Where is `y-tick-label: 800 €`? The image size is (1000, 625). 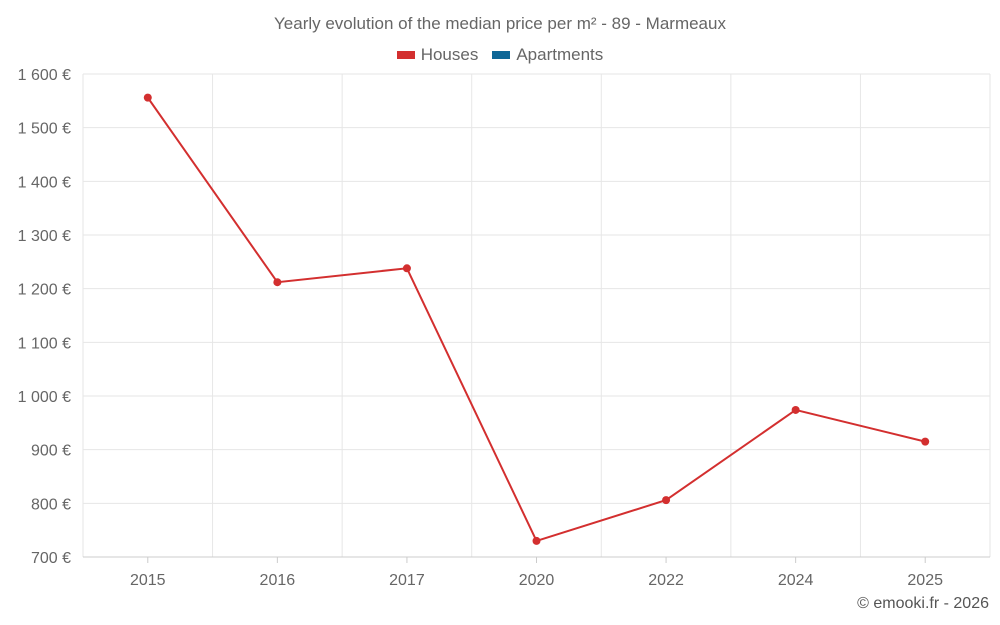
y-tick-label: 800 € is located at coordinates (51, 504).